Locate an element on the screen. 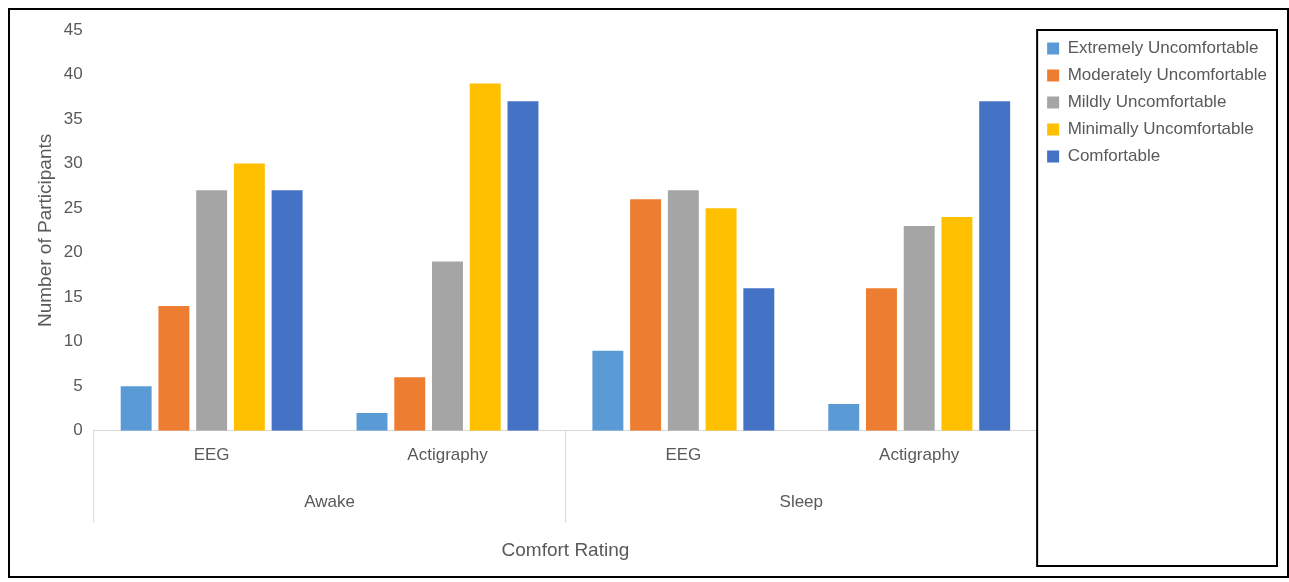  legend-label: Minimally Uncomfortable is located at coordinates (1160, 129).